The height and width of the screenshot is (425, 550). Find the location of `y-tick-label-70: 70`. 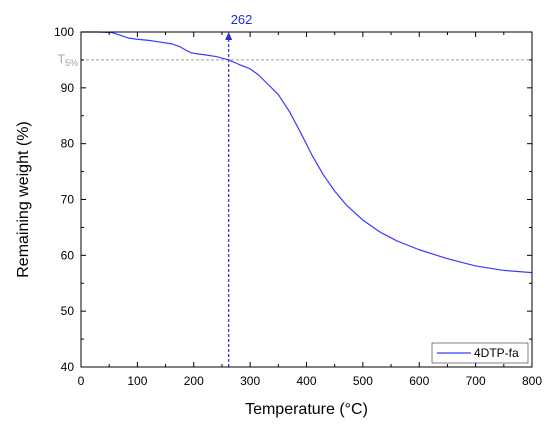

y-tick-label-70: 70 is located at coordinates (68, 200).